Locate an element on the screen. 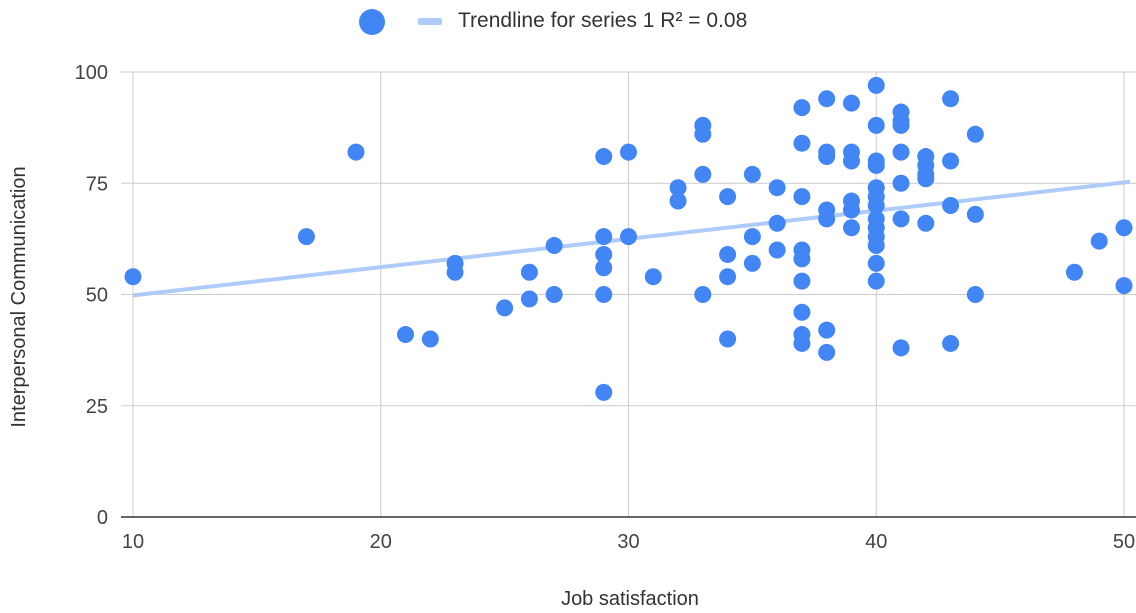 The width and height of the screenshot is (1136, 613). y-tick-label: 25 is located at coordinates (97, 407).